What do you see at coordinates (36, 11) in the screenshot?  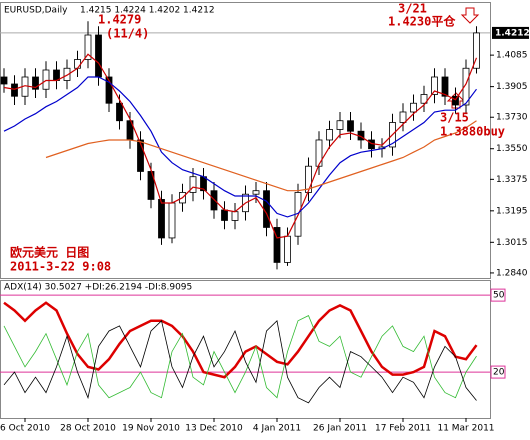 I see `chart-title: EURUSD,Daily` at bounding box center [36, 11].